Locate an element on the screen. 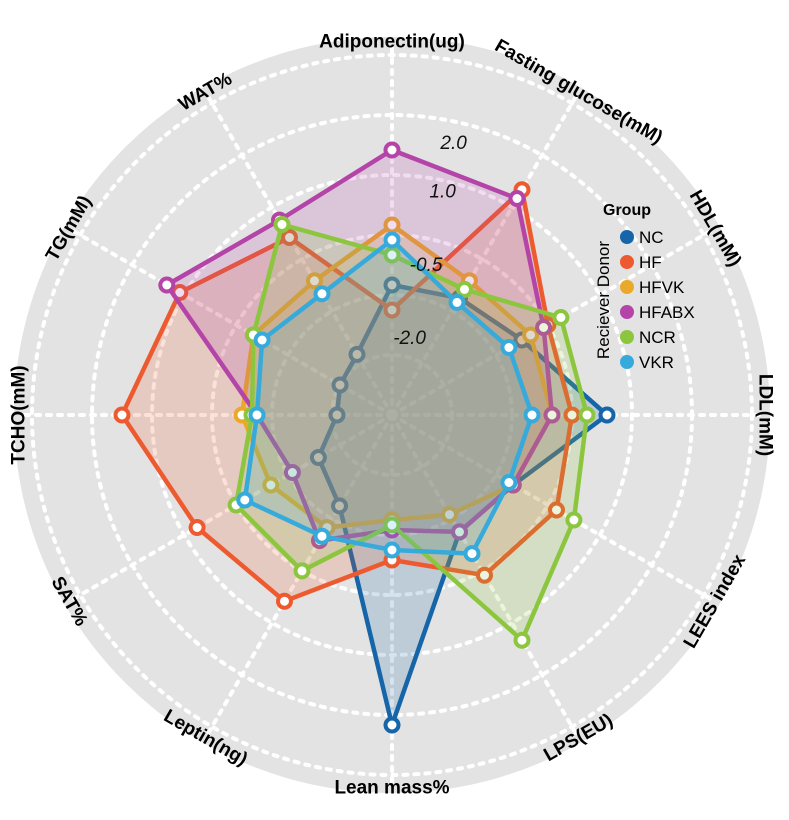  point-vkr-ldl-mm is located at coordinates (532, 415).